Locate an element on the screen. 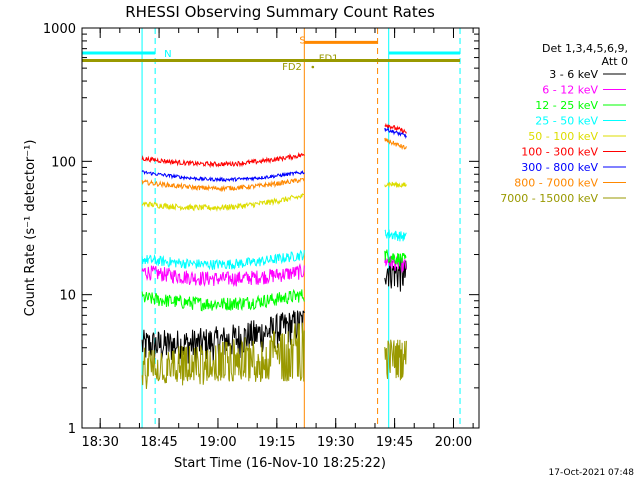  legend-entry-label: 25 - 50 keV is located at coordinates (566, 121).